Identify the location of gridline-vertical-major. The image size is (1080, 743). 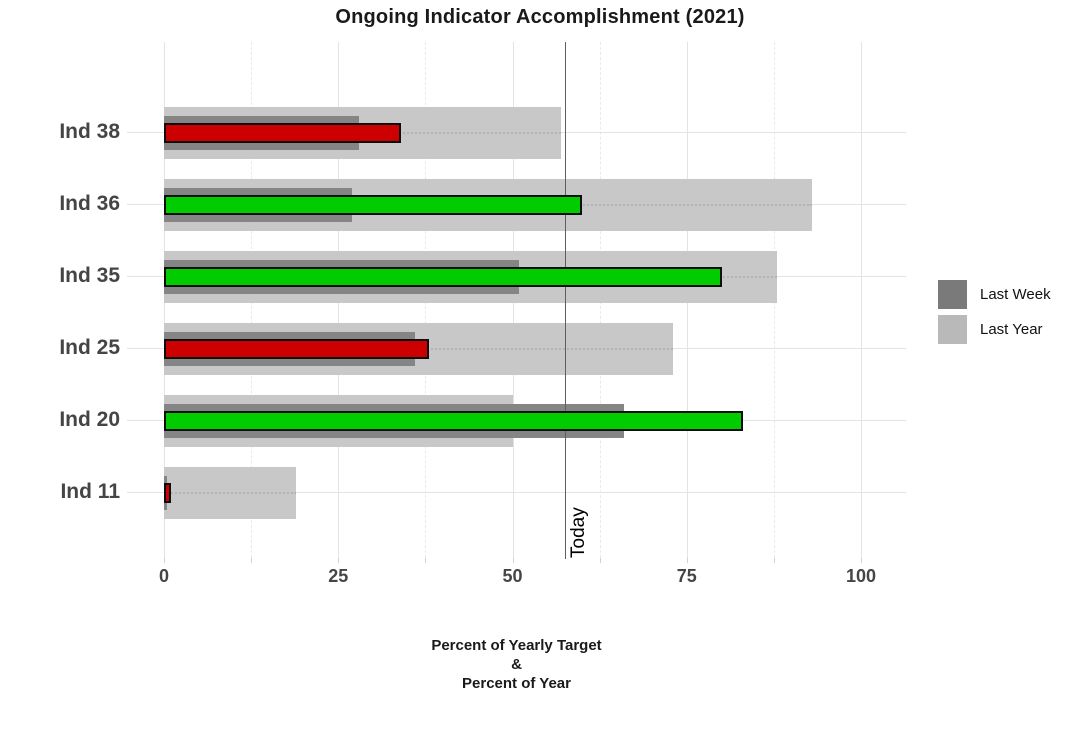
(861, 300).